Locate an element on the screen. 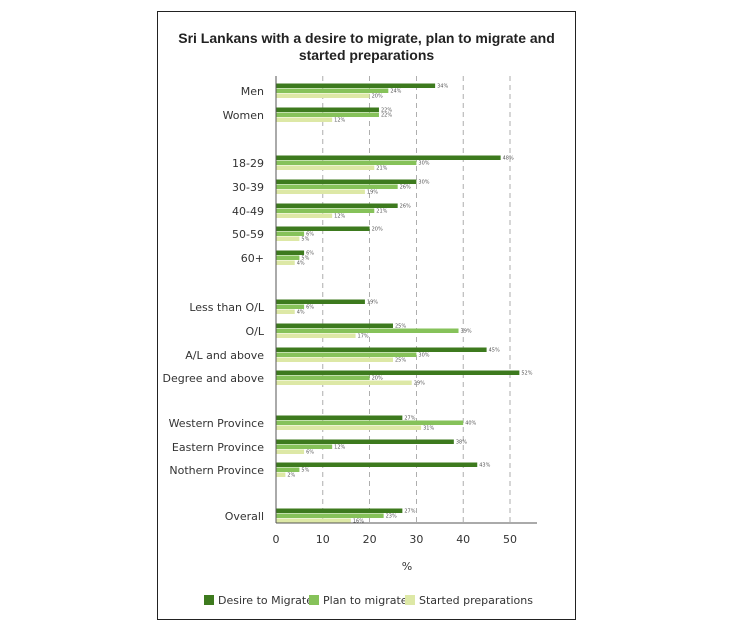 Image resolution: width=750 pixels, height=631 pixels. value-label-eastern-province-series-1: 38% is located at coordinates (461, 443).